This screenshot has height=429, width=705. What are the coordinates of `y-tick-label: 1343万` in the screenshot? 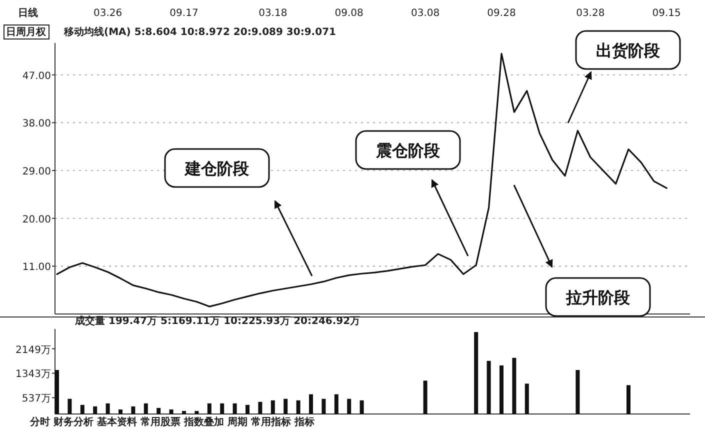 It's located at (33, 374).